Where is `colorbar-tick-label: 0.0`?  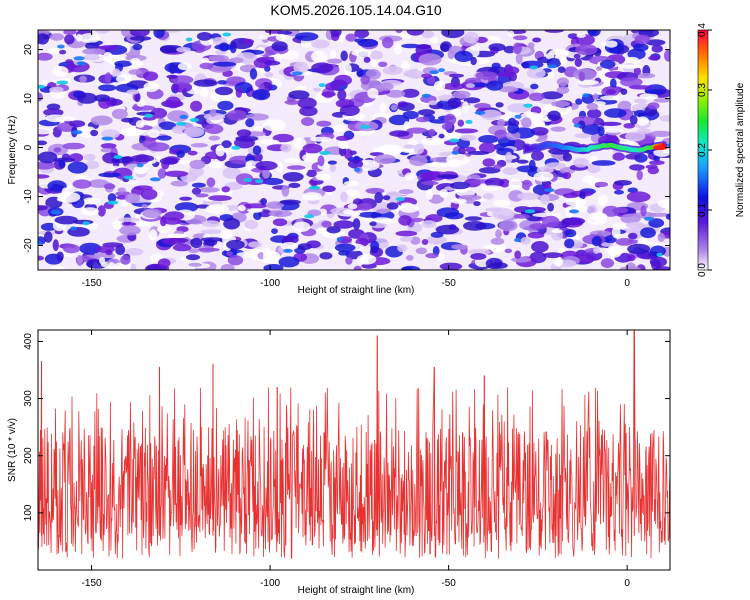
colorbar-tick-label: 0.0 is located at coordinates (702, 270).